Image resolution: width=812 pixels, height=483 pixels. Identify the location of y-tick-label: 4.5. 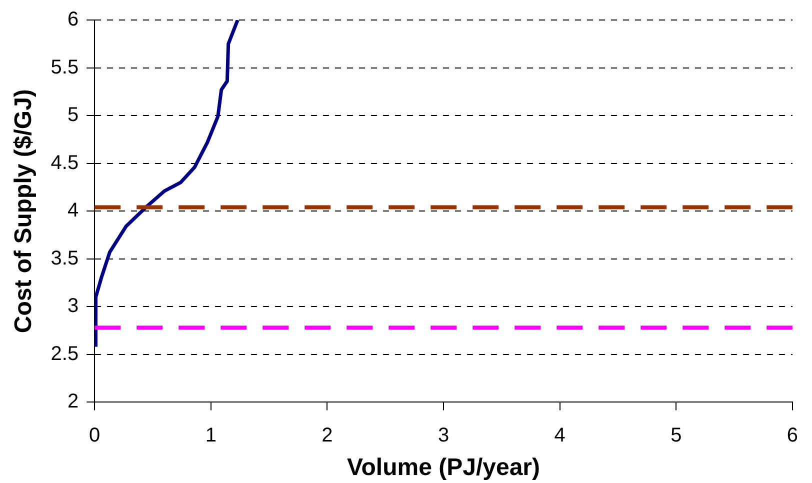
(64, 163).